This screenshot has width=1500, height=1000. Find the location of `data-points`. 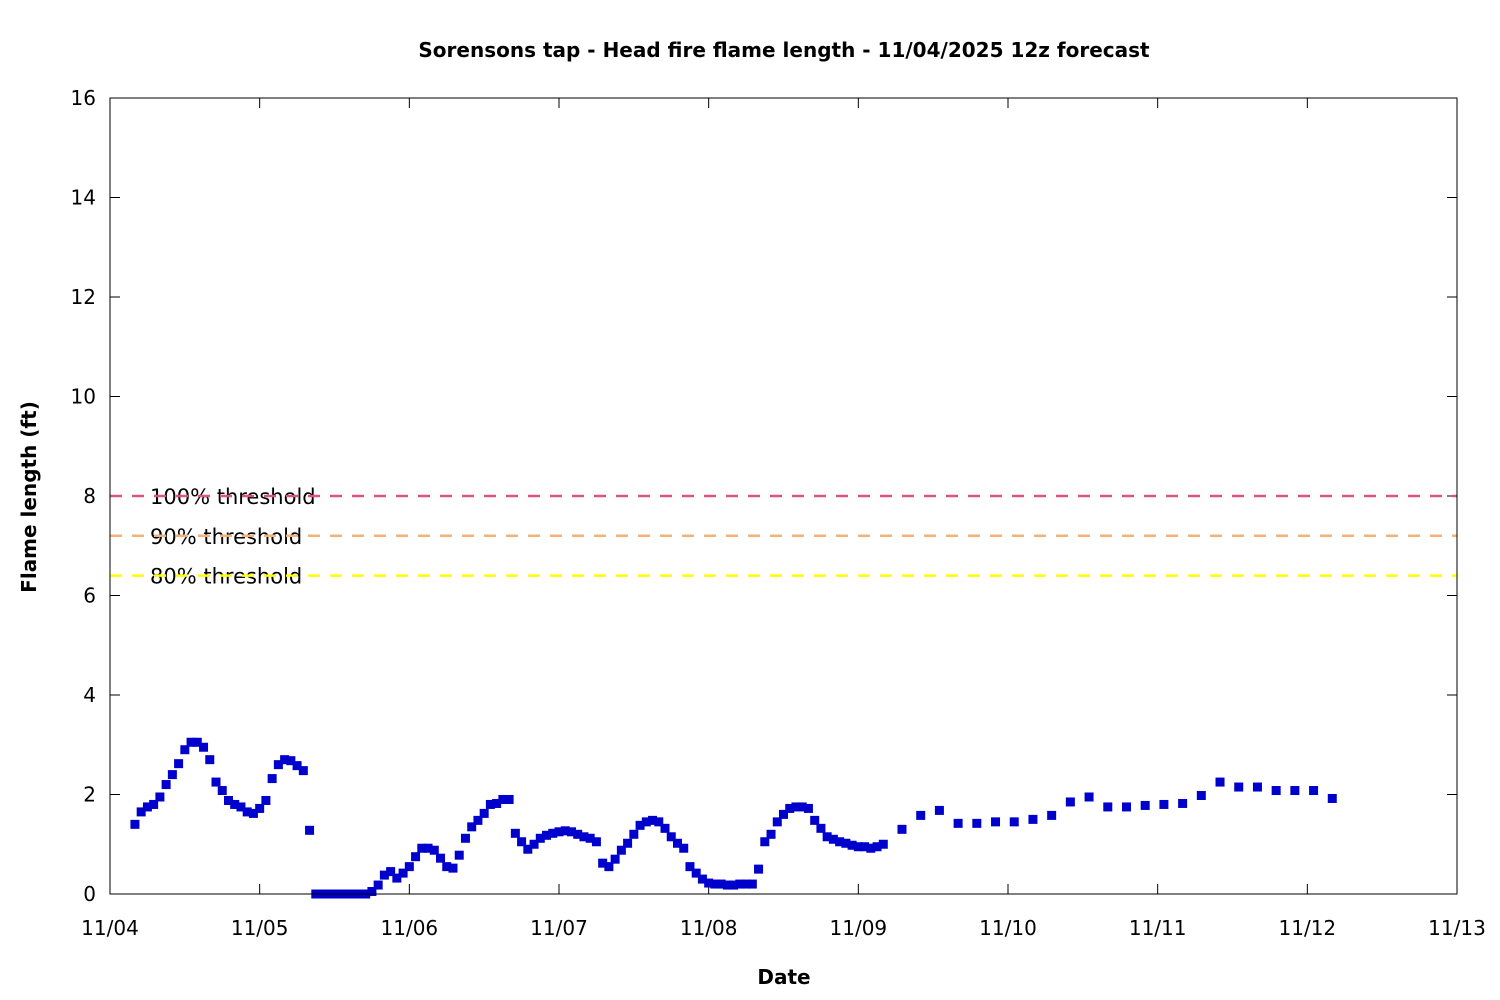

data-points is located at coordinates (733, 818).